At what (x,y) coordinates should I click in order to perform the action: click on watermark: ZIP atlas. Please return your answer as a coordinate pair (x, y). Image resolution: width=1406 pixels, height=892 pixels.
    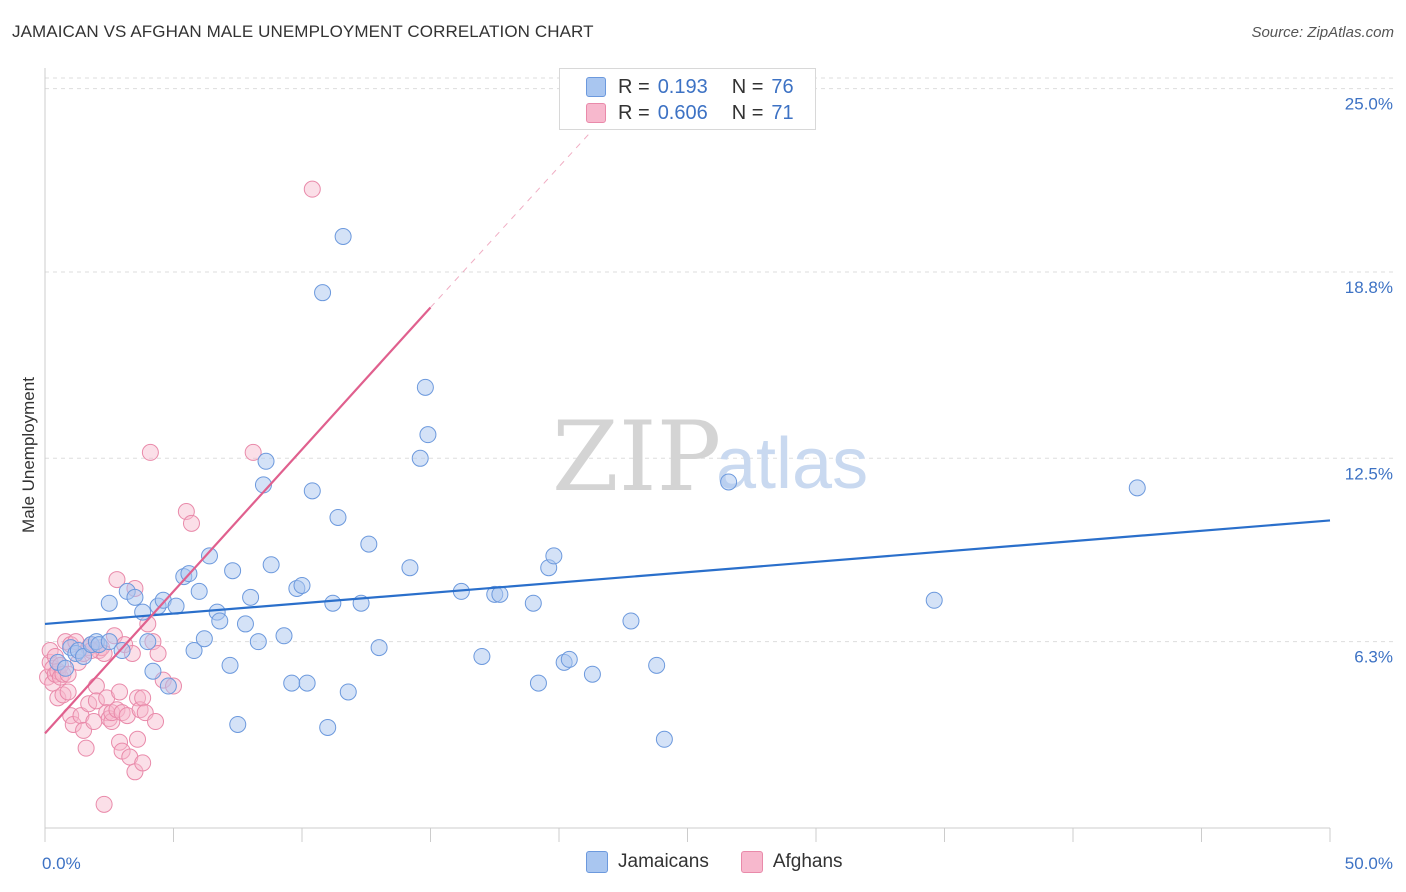
    Looking at the image, I should click on (710, 457).